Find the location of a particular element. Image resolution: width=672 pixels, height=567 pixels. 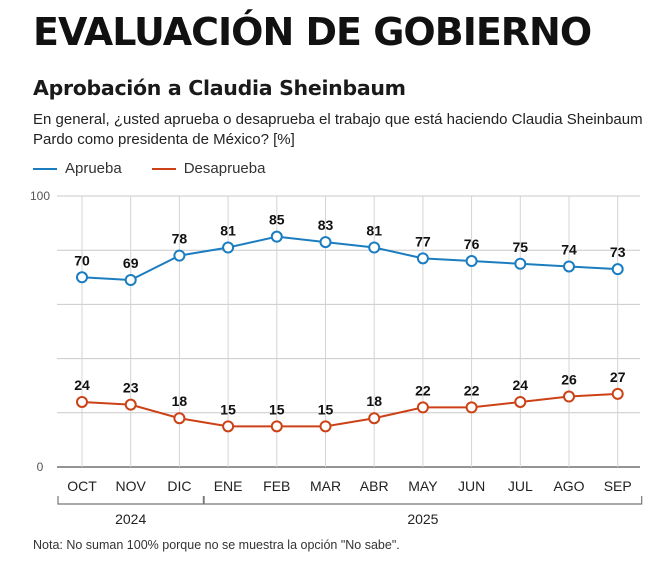

series-line-aprueba is located at coordinates (349, 258).